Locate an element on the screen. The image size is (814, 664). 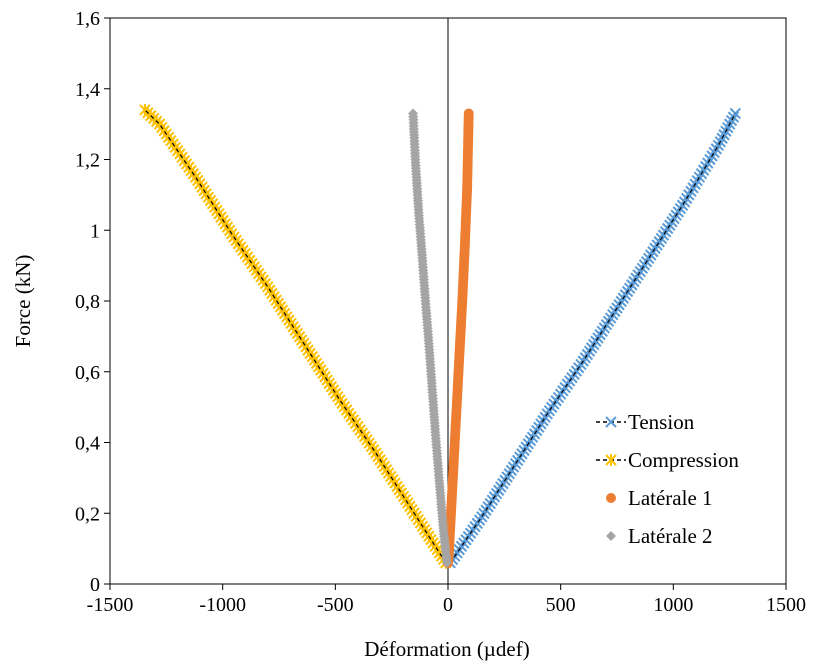
x-tick-label: 0 is located at coordinates (448, 605).